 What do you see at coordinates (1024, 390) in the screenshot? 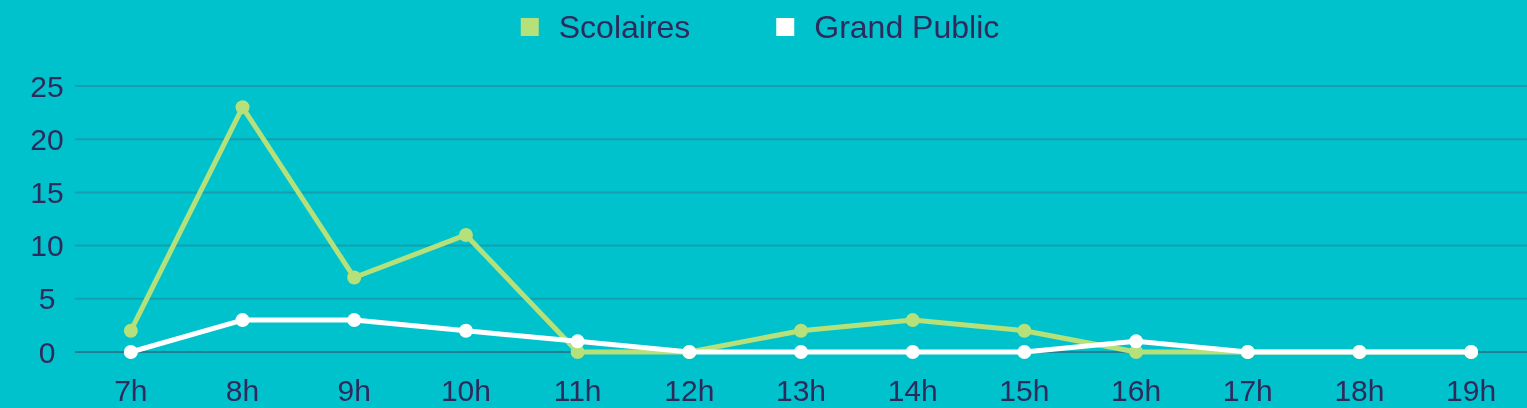
I see `x-tick-label: 15h` at bounding box center [1024, 390].